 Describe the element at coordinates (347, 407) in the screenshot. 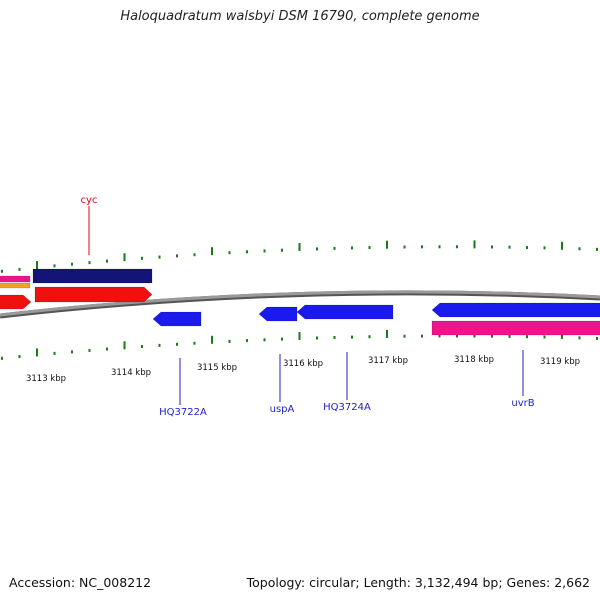

I see `gene-label-hq3724a: HQ3724A` at that location.